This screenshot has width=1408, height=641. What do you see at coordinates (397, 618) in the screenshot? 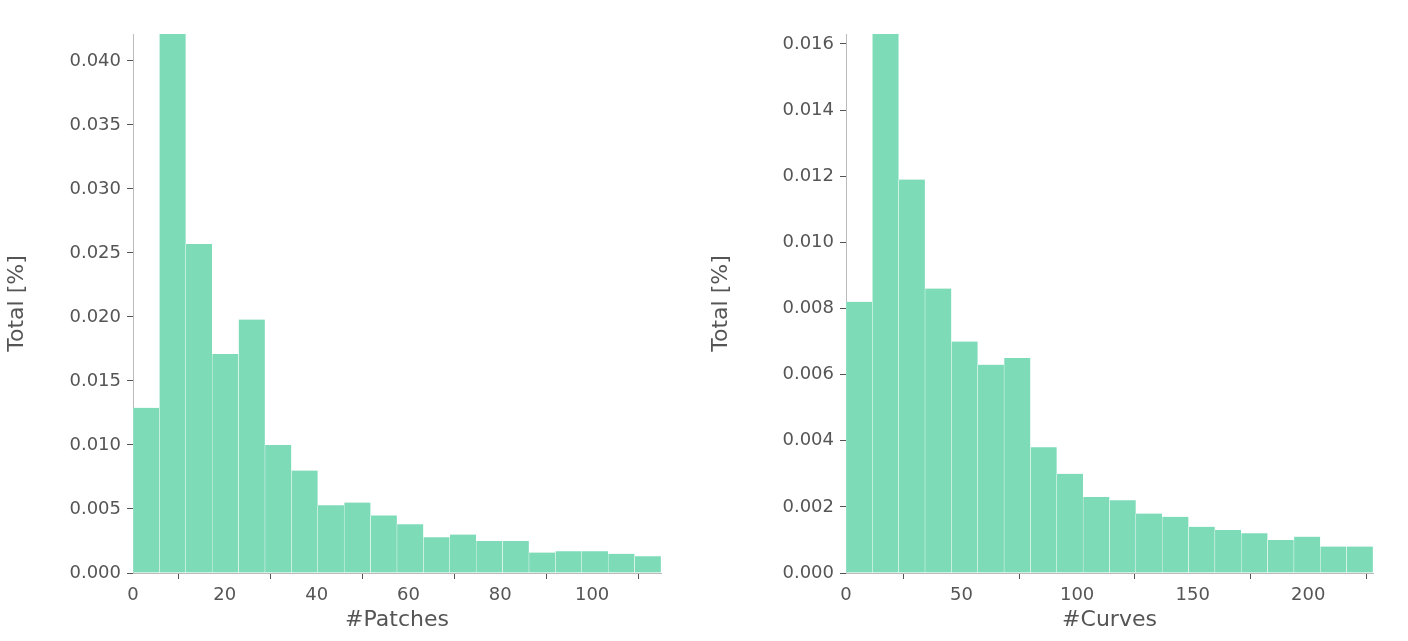
I see `x-axis-title: #Patches` at bounding box center [397, 618].